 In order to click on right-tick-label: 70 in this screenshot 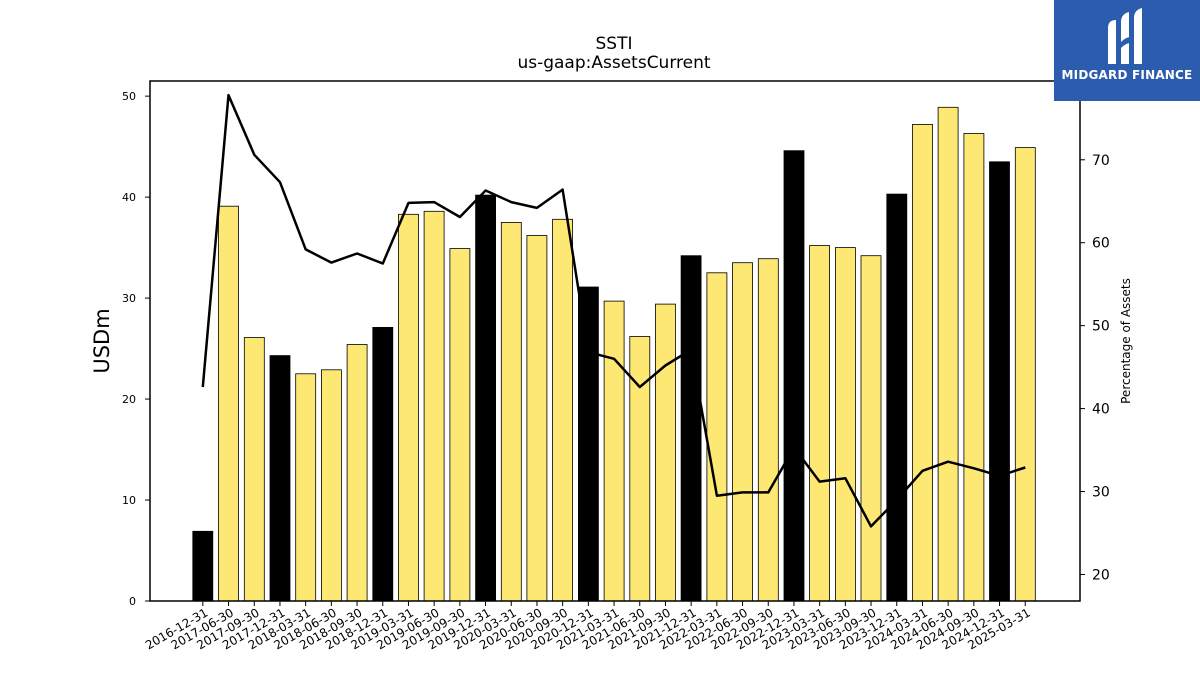, I will do `click(1101, 161)`.